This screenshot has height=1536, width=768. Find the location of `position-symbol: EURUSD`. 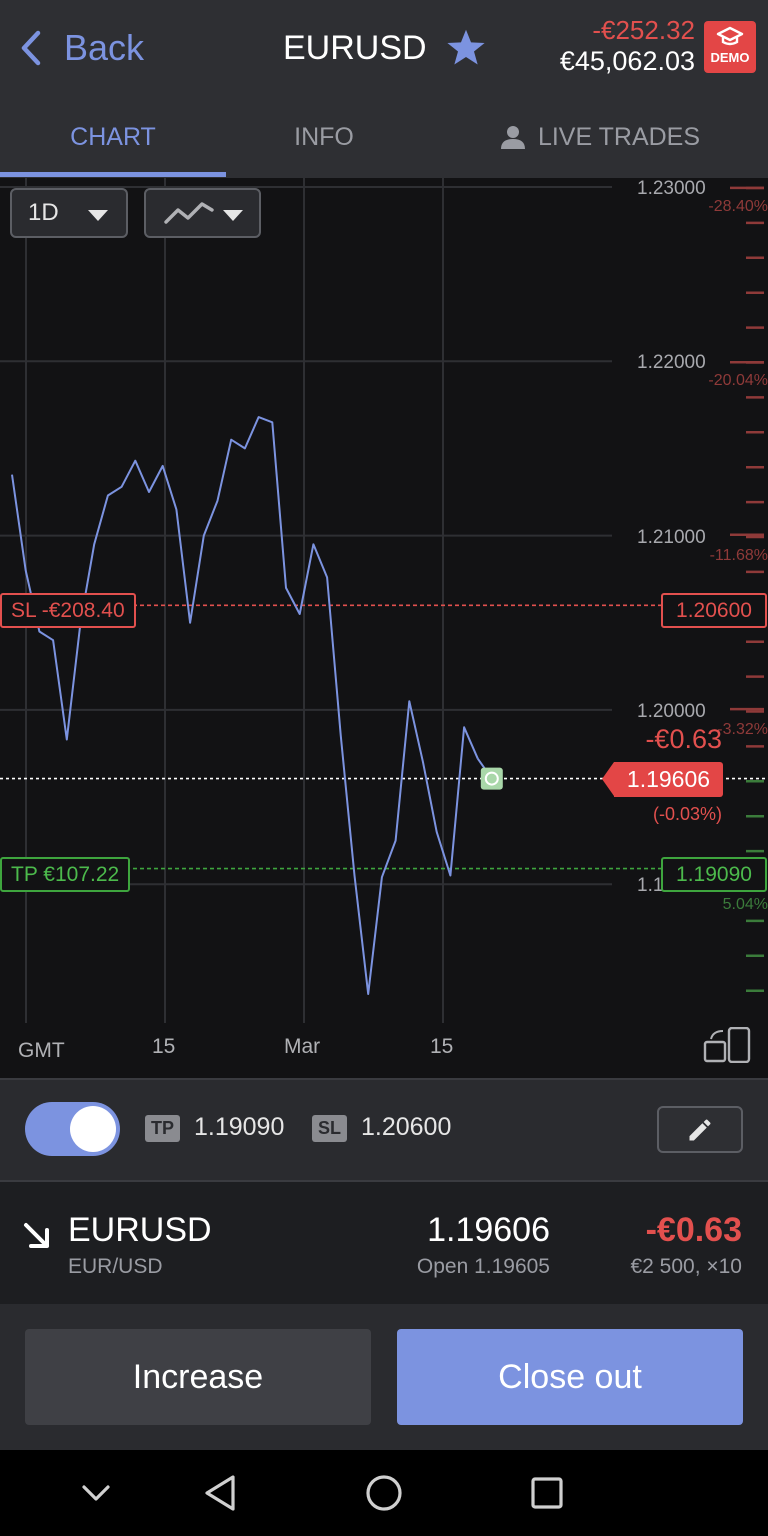

position-symbol: EURUSD is located at coordinates (140, 1230).